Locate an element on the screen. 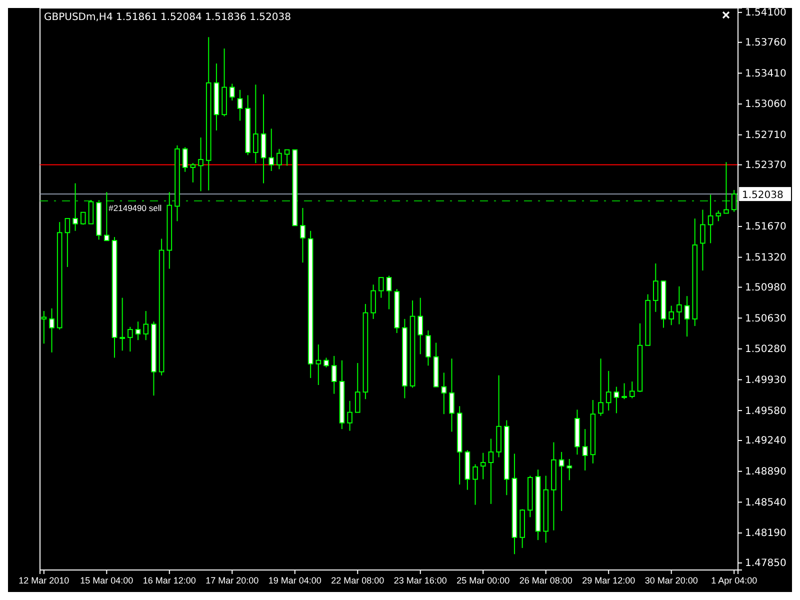 This screenshot has width=800, height=600. y-tick-label: 1.52710 is located at coordinates (765, 136).